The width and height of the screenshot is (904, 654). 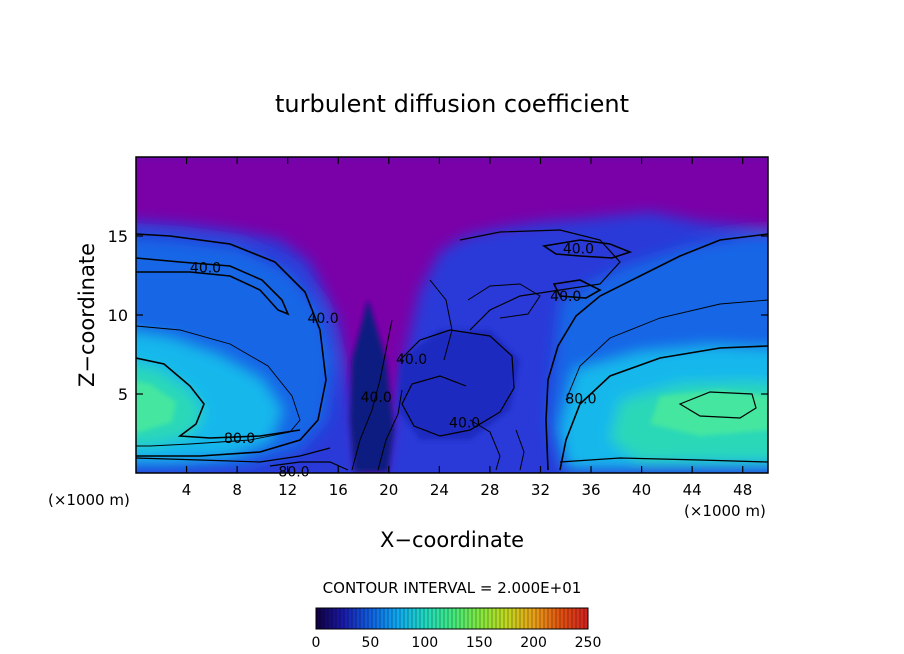 What do you see at coordinates (123, 394) in the screenshot?
I see `y-tick-label: 5` at bounding box center [123, 394].